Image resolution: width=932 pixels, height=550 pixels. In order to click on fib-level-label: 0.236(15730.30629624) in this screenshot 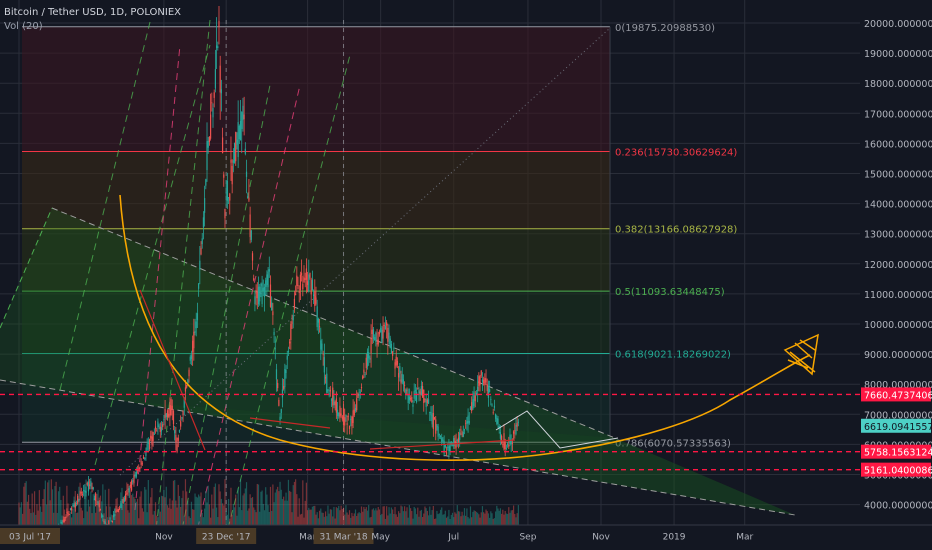, I will do `click(676, 153)`.